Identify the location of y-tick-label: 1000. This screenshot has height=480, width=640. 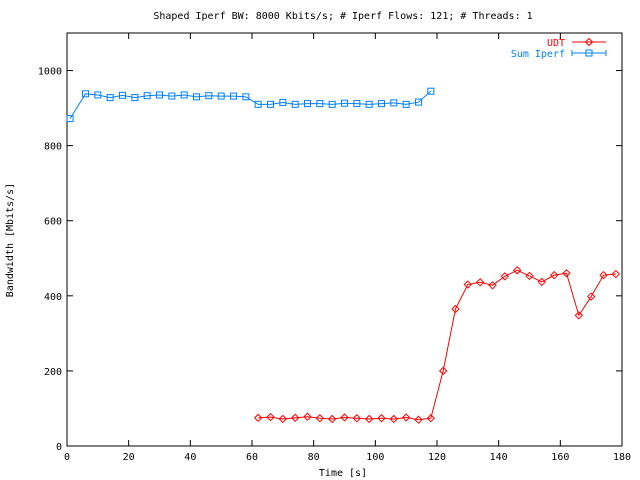
(50, 72).